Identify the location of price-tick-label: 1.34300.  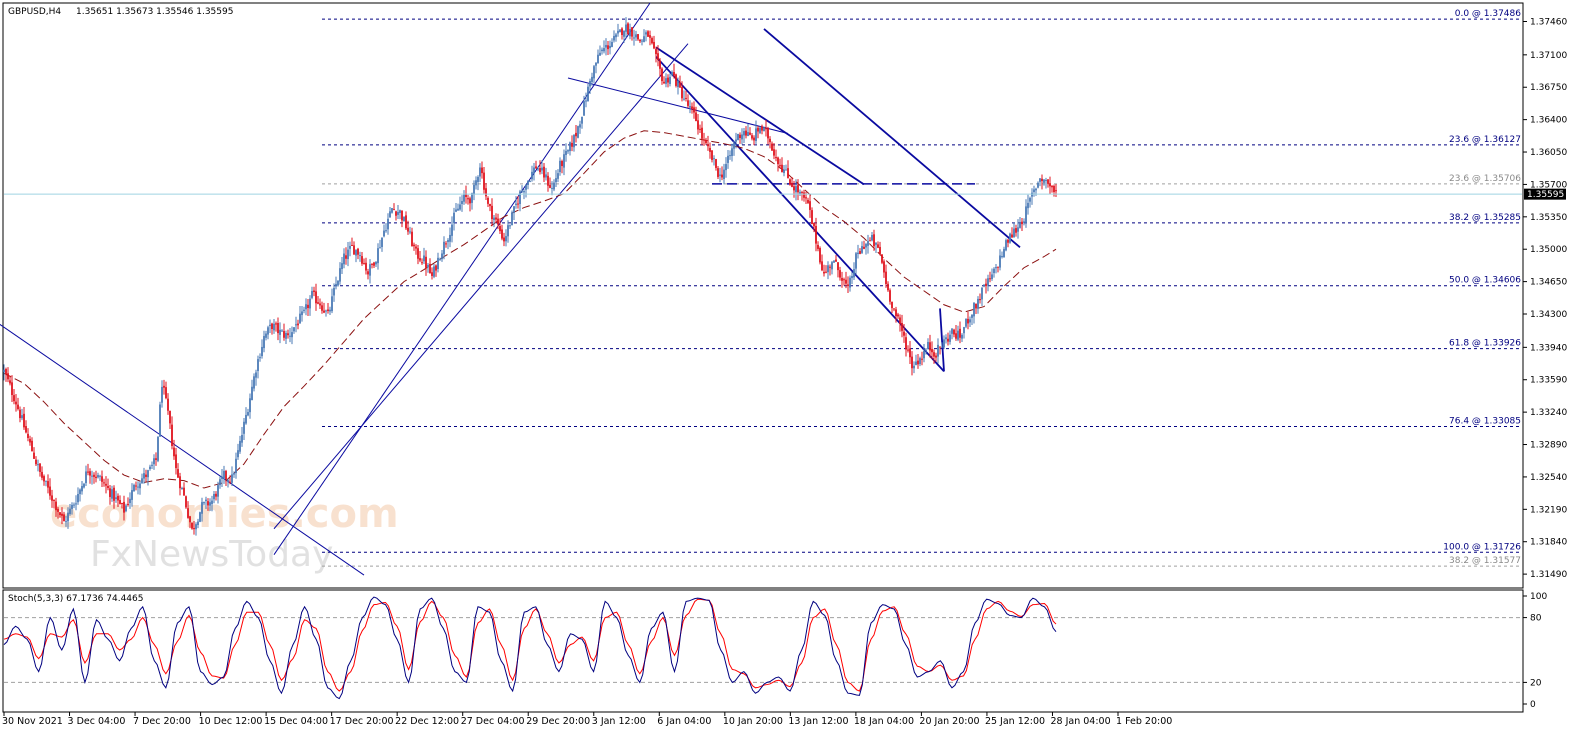
(1548, 315).